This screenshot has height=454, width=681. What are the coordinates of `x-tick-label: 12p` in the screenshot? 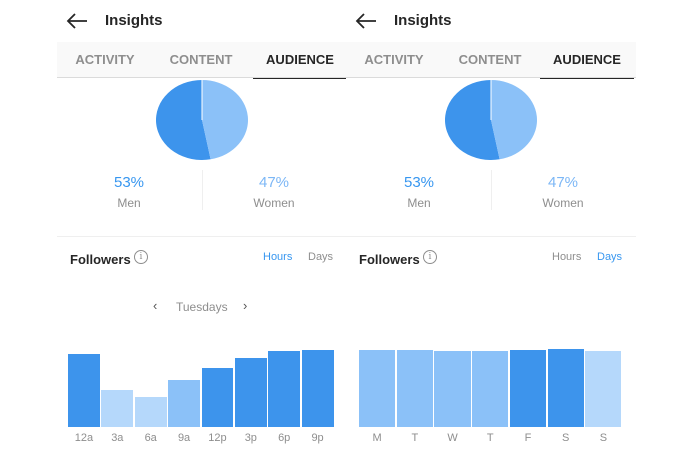 It's located at (217, 438).